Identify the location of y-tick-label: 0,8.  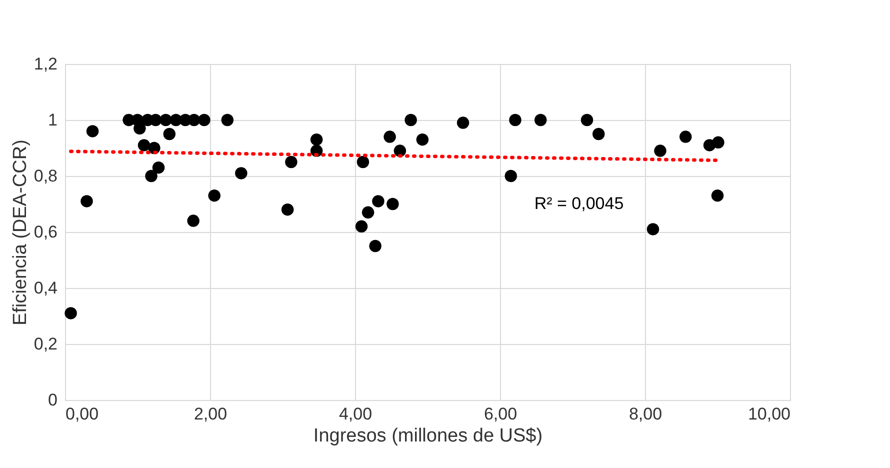
(46, 176).